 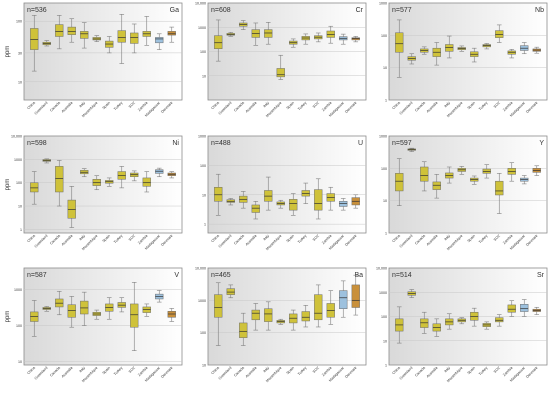 I want to click on sample-count-label: n=465, so click(x=221, y=275).